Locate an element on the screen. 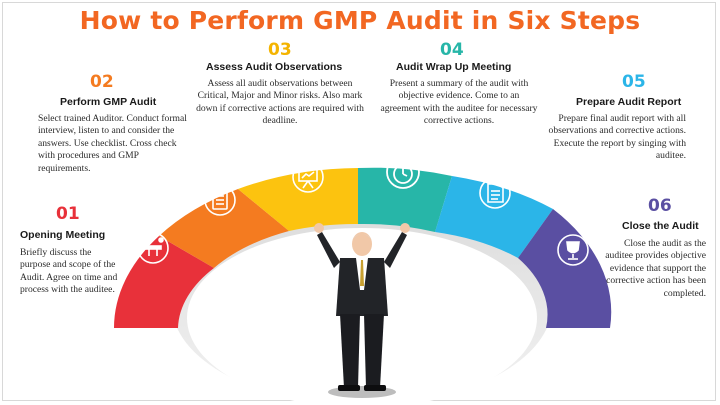  presentation-board-icon is located at coordinates (308, 177).